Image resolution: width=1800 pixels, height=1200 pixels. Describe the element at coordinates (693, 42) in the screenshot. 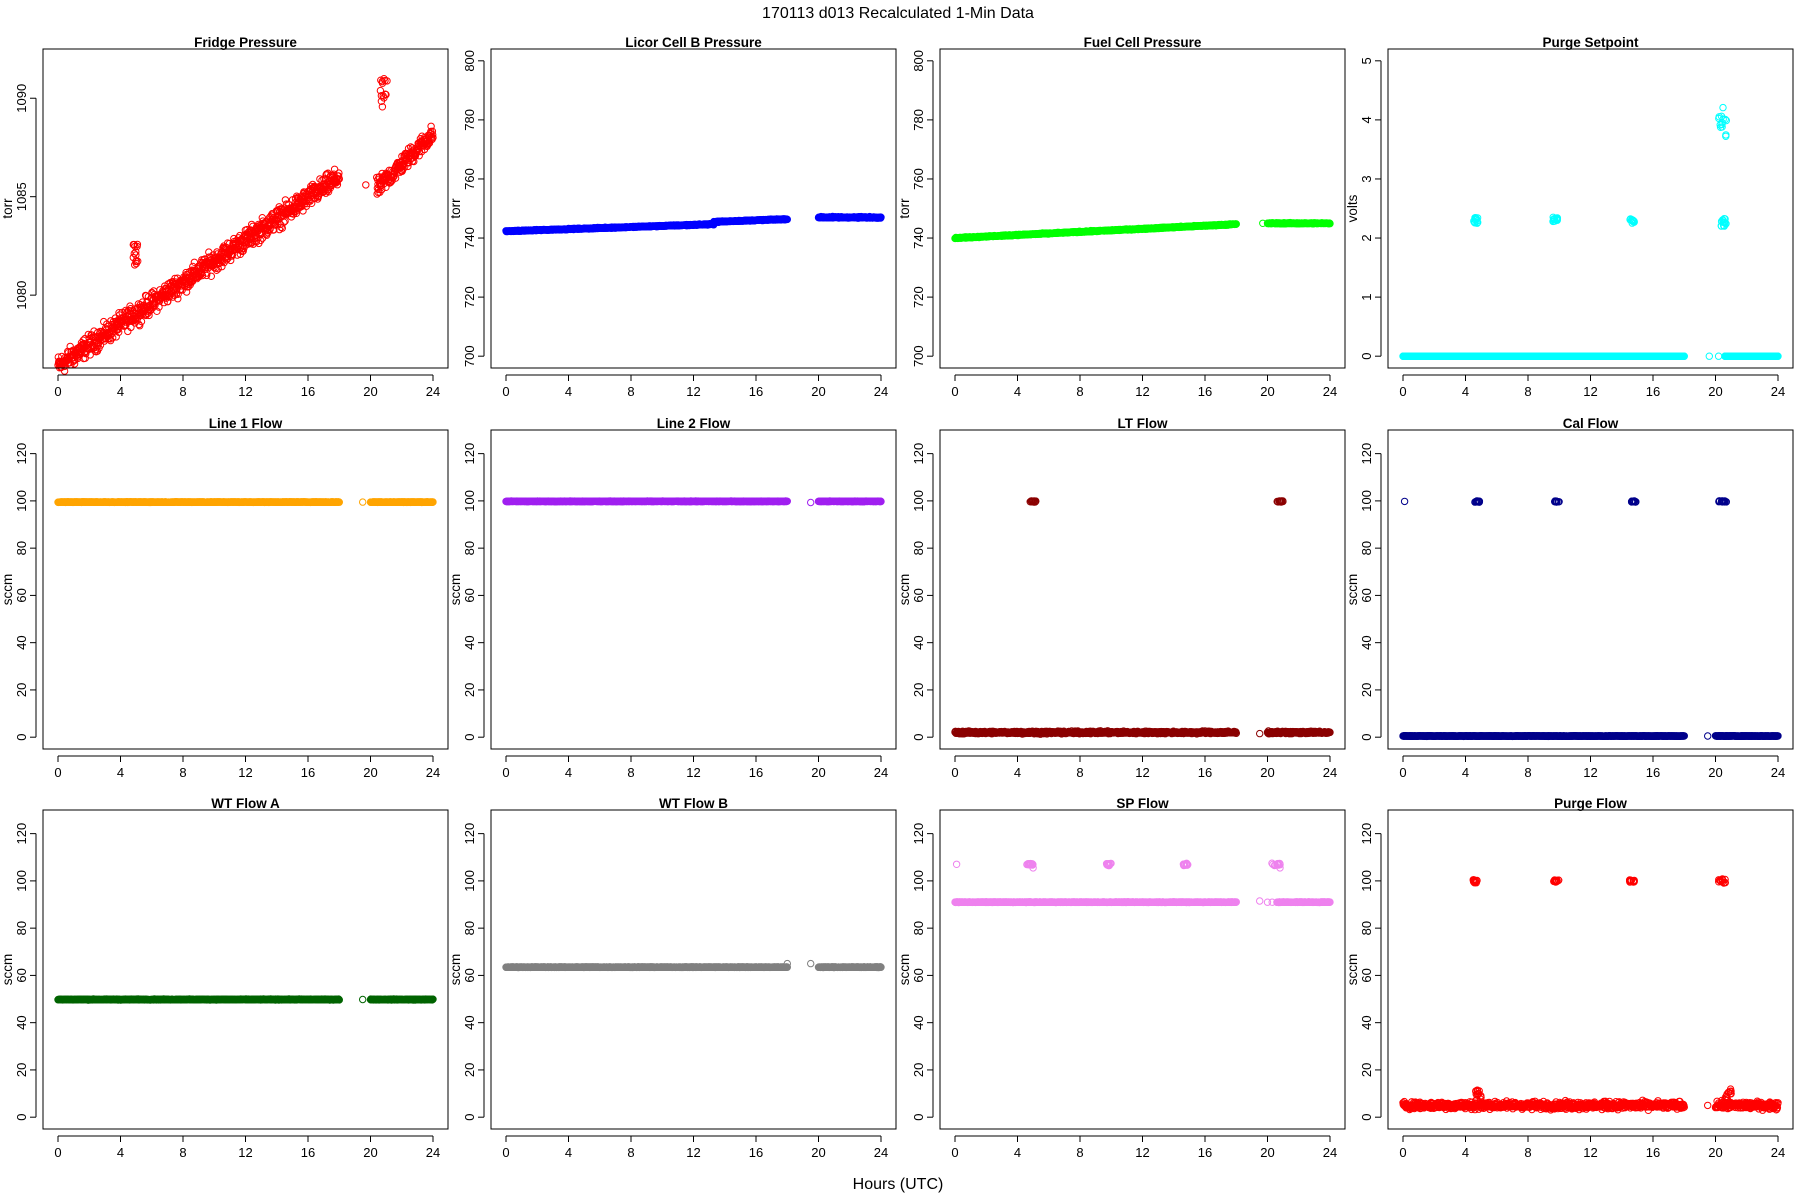

I see `panel-title-licor-cell-b-pressure: Licor Cell B Pressure` at that location.